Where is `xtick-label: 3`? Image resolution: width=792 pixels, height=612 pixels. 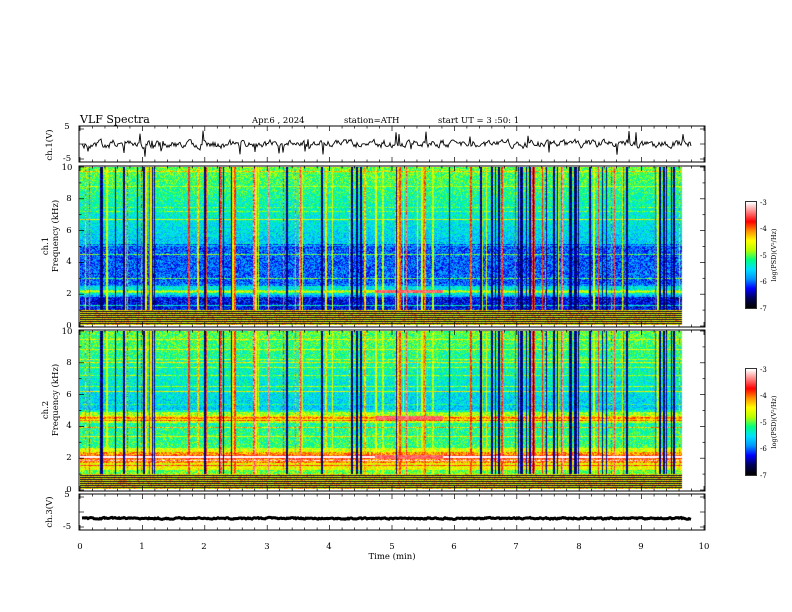 xtick-label: 3 is located at coordinates (266, 547).